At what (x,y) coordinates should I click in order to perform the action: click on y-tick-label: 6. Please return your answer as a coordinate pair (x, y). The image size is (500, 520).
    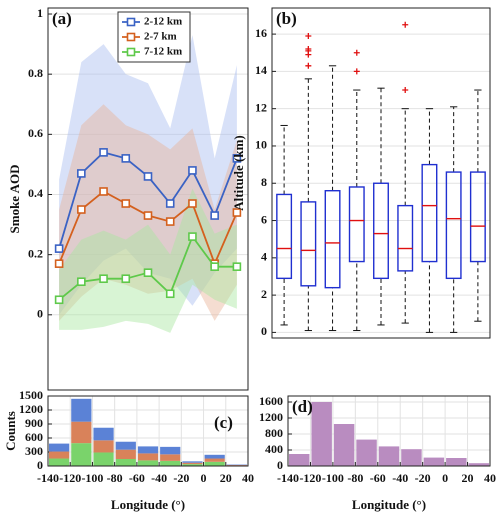
    Looking at the image, I should click on (264, 219).